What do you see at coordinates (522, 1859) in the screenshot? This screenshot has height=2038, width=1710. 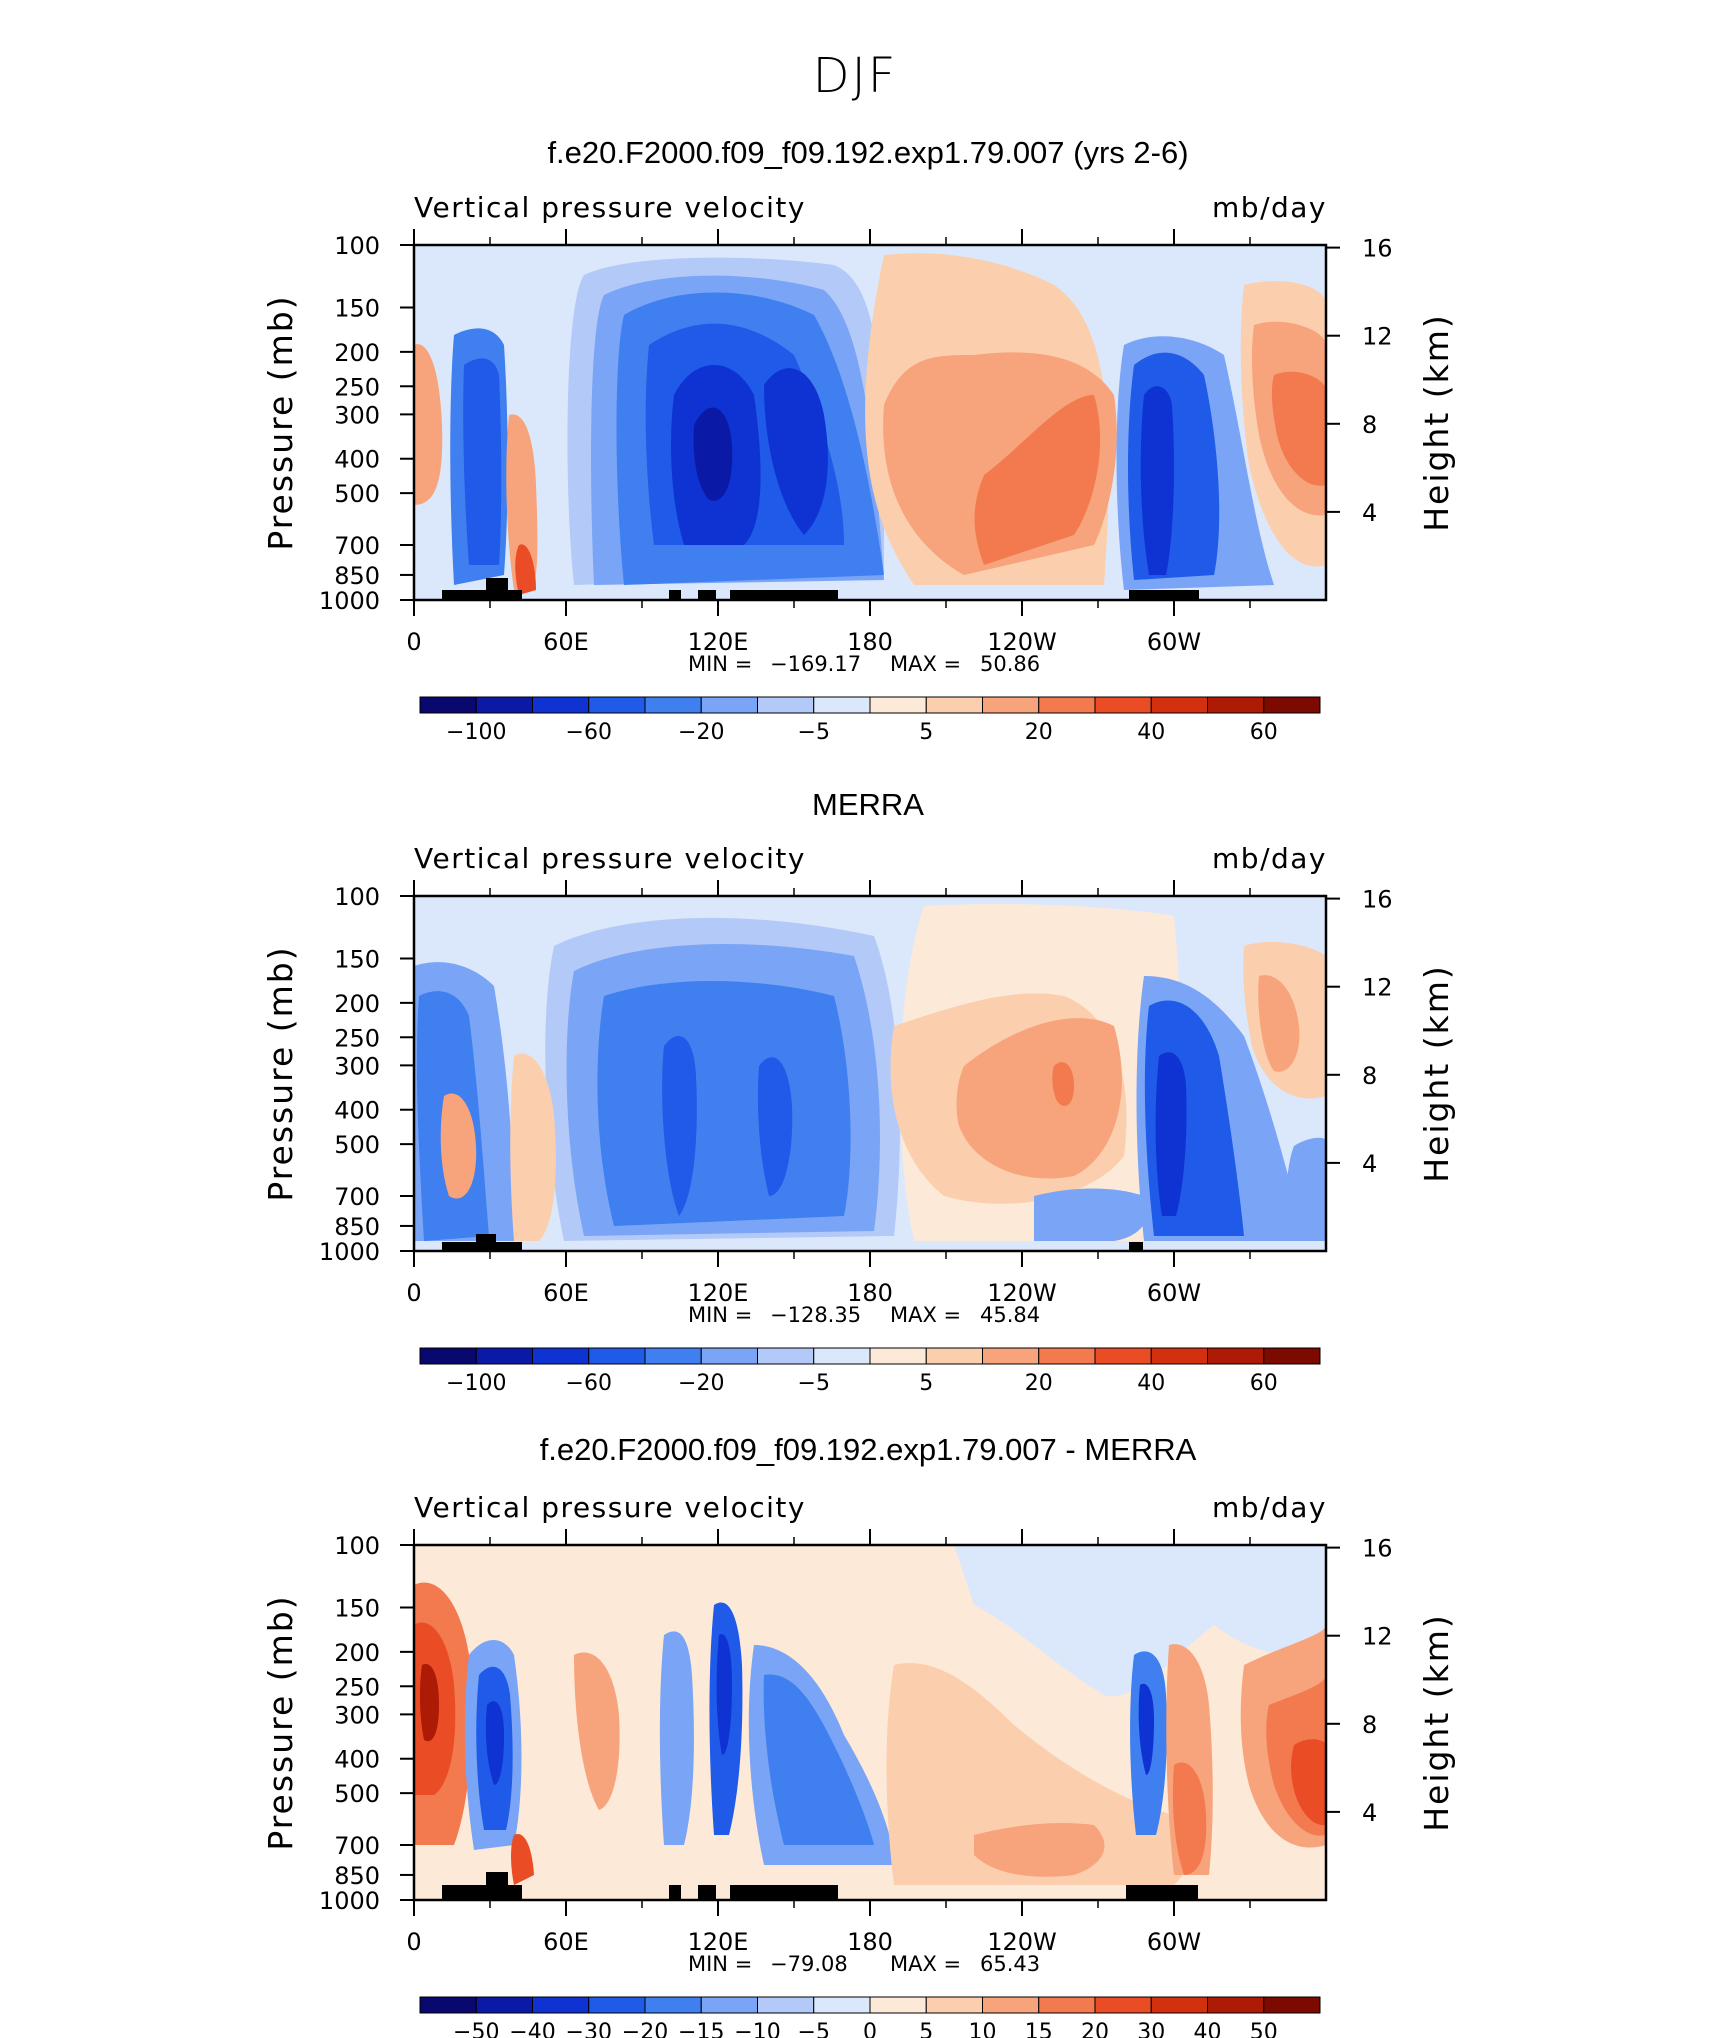 I see `contour-africa-red-bottom` at bounding box center [522, 1859].